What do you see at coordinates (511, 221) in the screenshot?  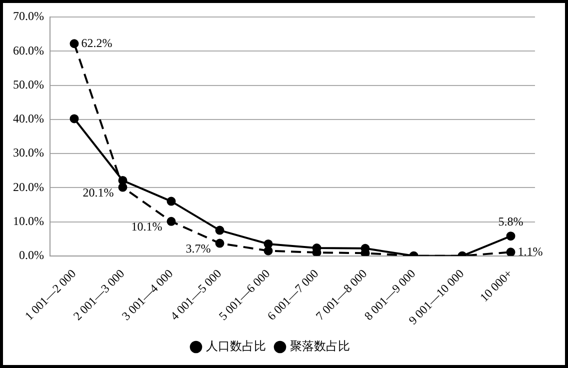 I see `data-label: 5.8%` at bounding box center [511, 221].